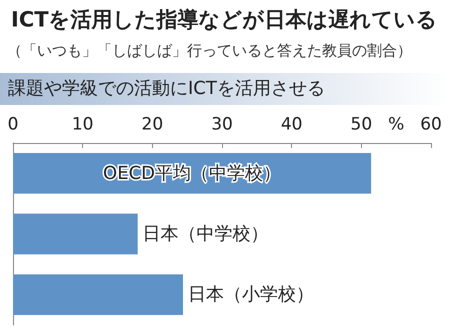 The image size is (450, 333). What do you see at coordinates (192, 173) in the screenshot?
I see `y-tick-label: OECD平均（中学校）` at bounding box center [192, 173].